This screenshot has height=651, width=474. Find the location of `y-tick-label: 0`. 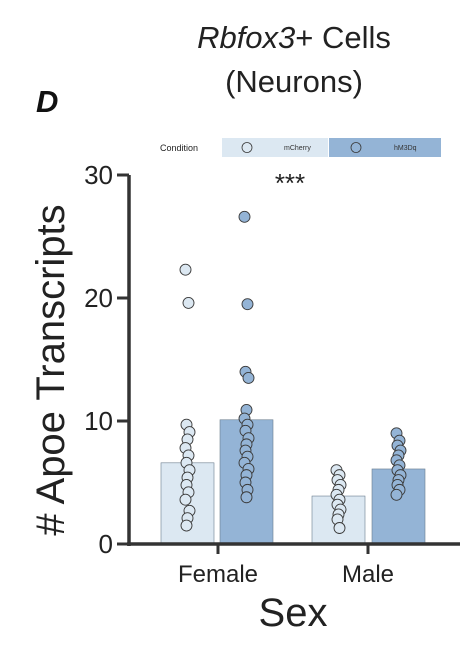

y-tick-label: 0 is located at coordinates (106, 544).